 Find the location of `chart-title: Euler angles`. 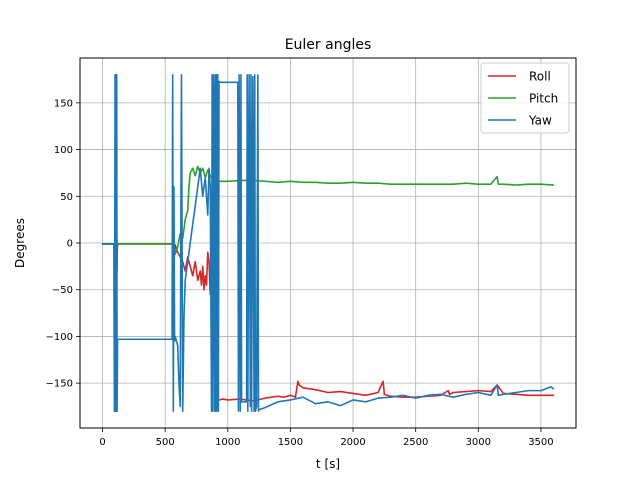

chart-title: Euler angles is located at coordinates (328, 45).